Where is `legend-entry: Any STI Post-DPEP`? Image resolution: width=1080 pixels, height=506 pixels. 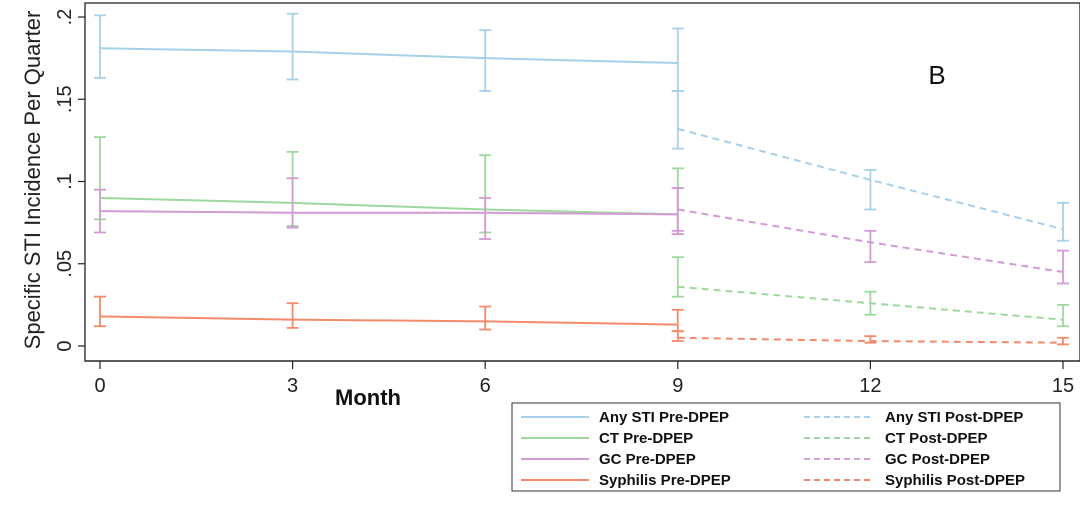 legend-entry: Any STI Post-DPEP is located at coordinates (954, 417).